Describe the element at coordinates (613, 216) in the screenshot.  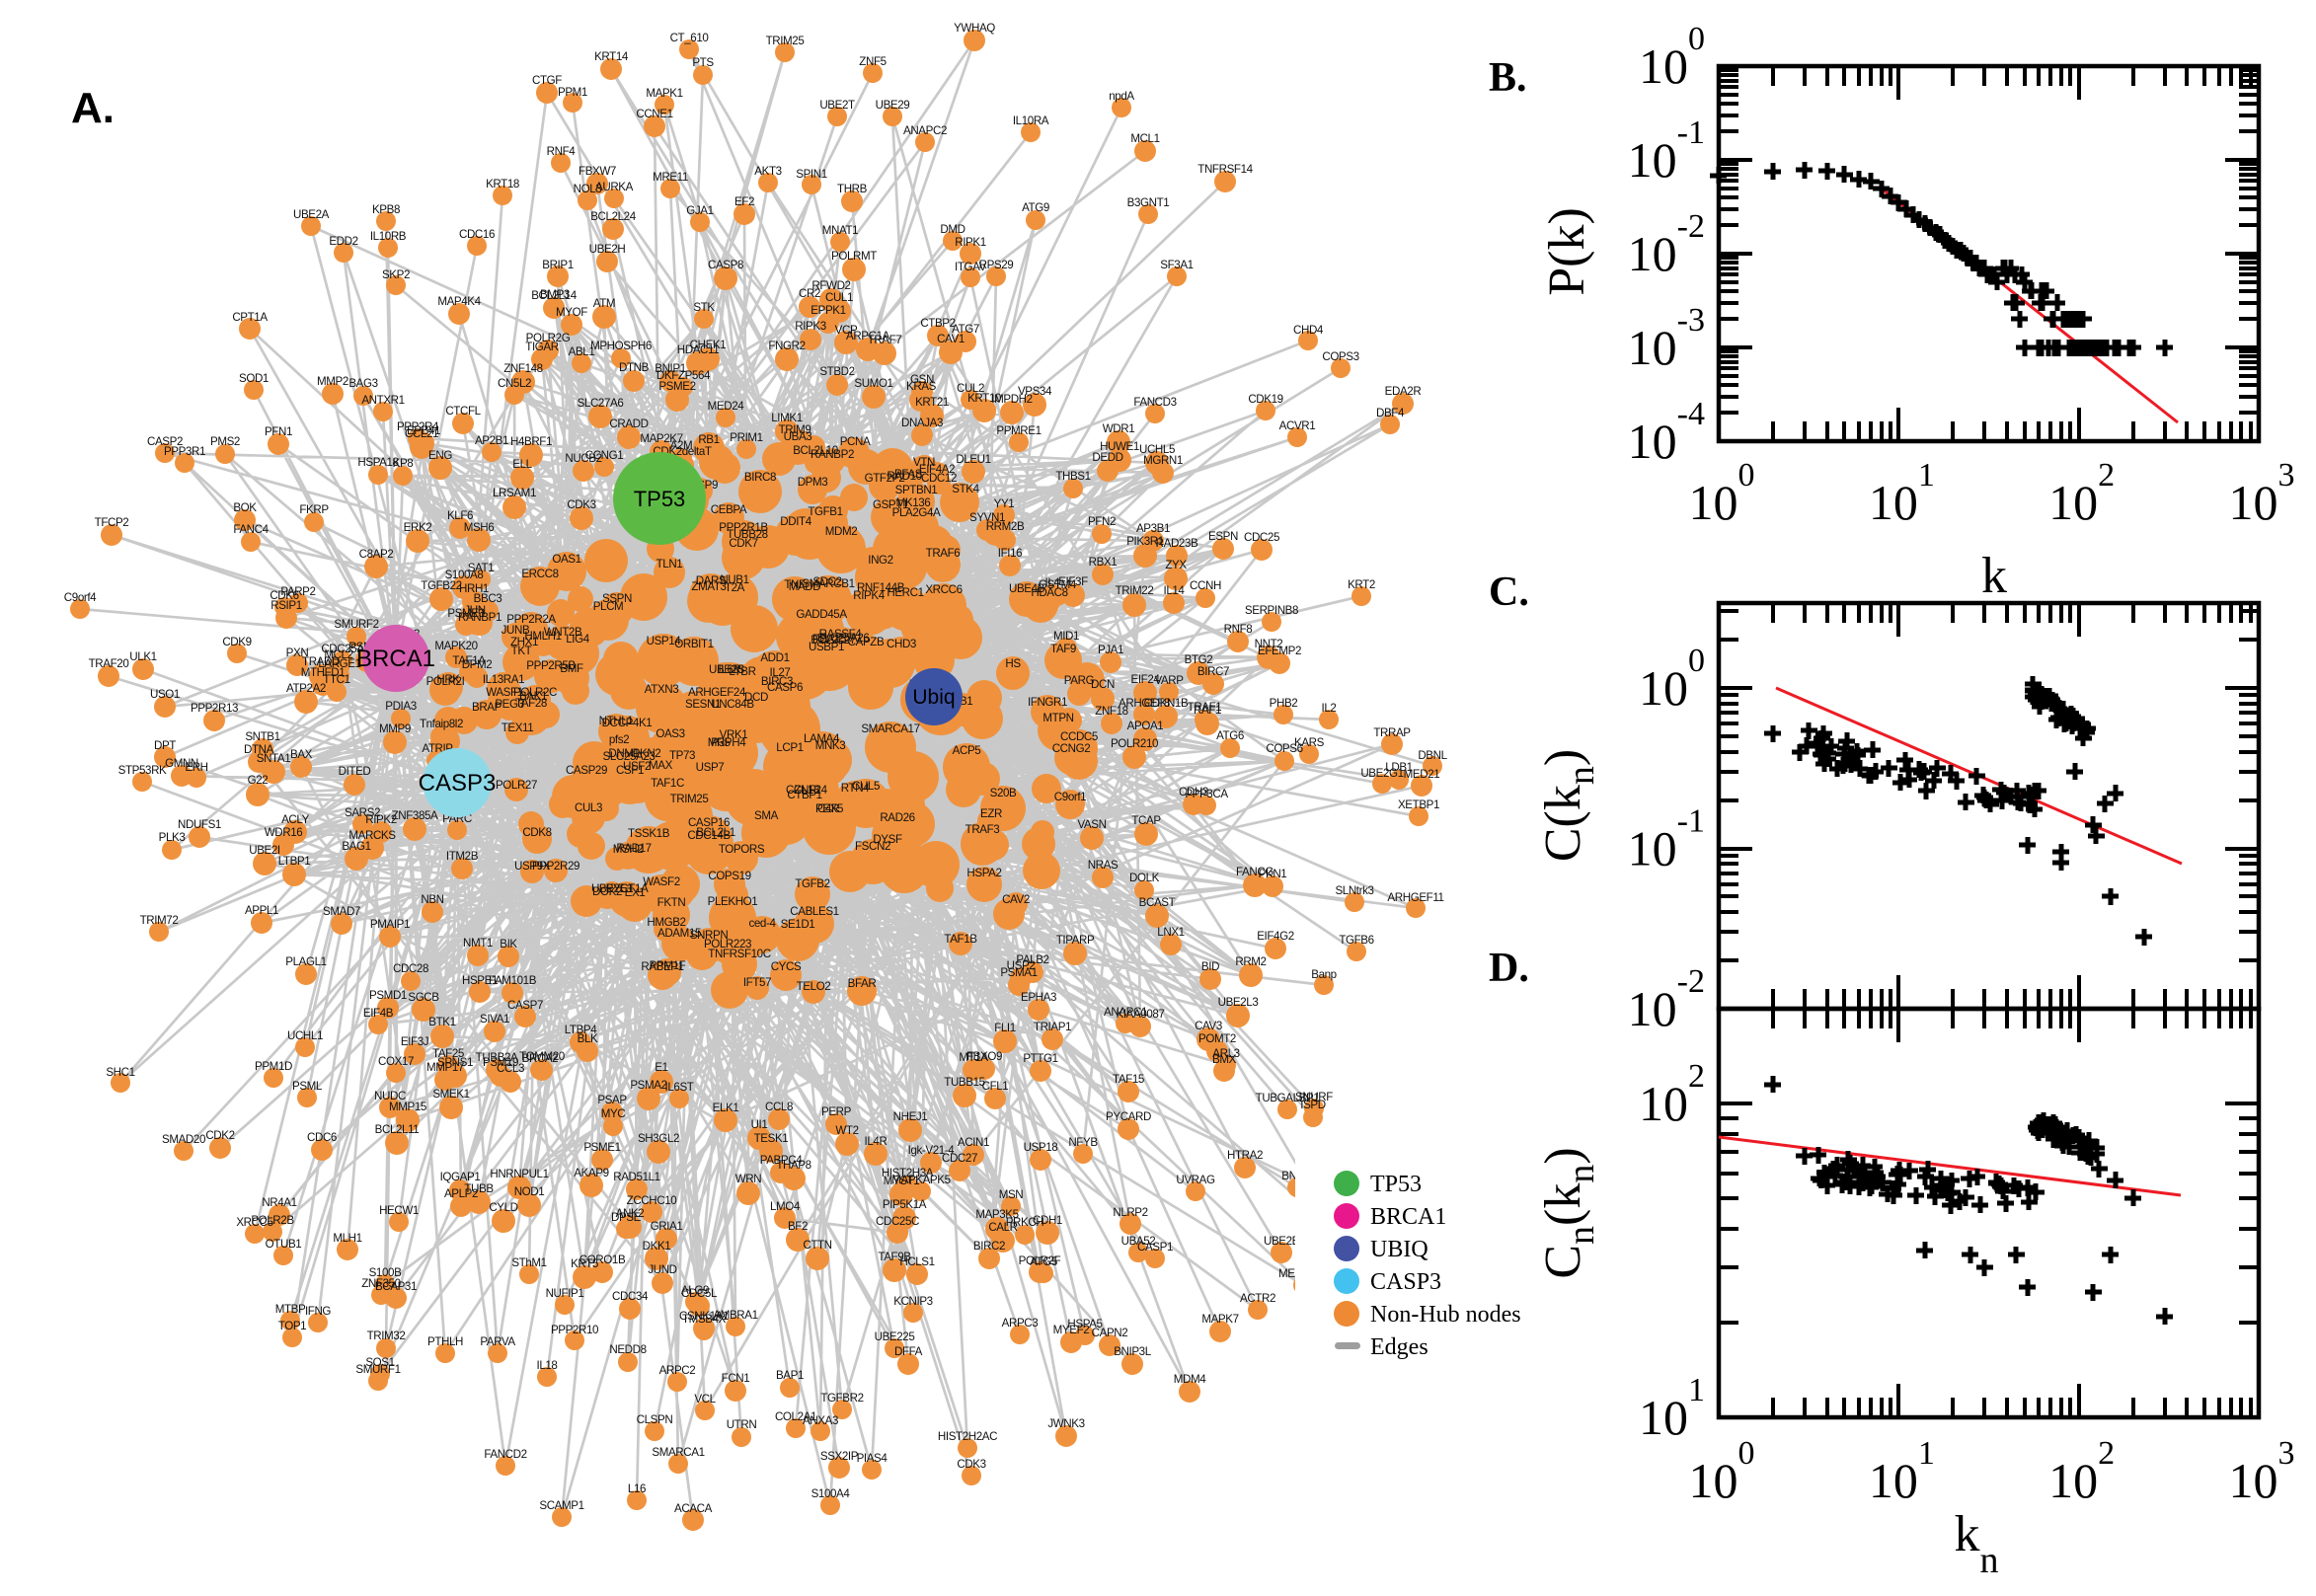
I see `svg-text: BCL2L24` at that location.